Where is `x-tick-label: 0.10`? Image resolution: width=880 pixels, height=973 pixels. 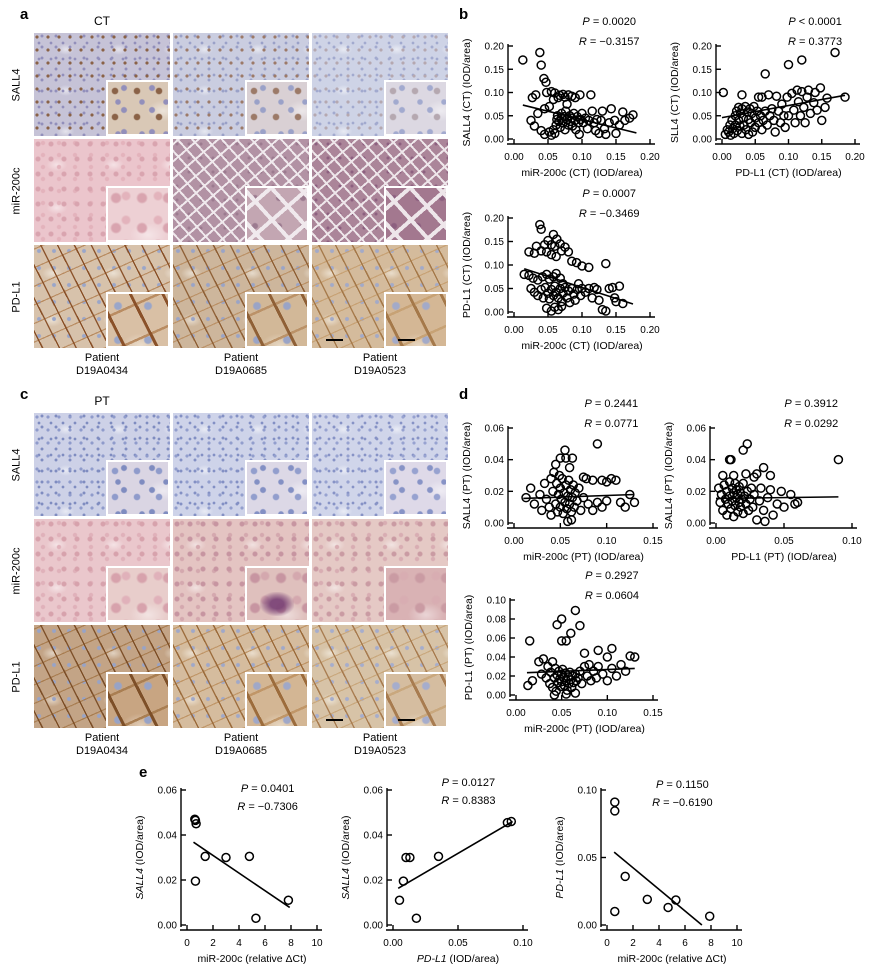 x-tick-label: 0.10 is located at coordinates (789, 157).